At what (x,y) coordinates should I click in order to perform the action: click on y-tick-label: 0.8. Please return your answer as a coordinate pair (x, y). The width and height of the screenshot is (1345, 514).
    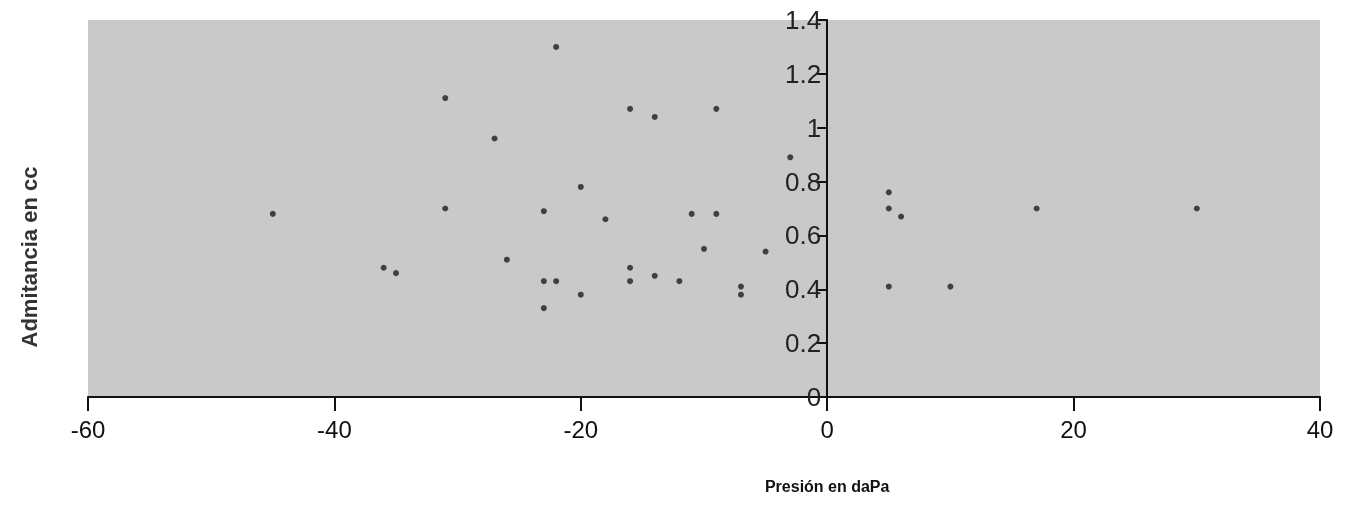
    Looking at the image, I should click on (803, 181).